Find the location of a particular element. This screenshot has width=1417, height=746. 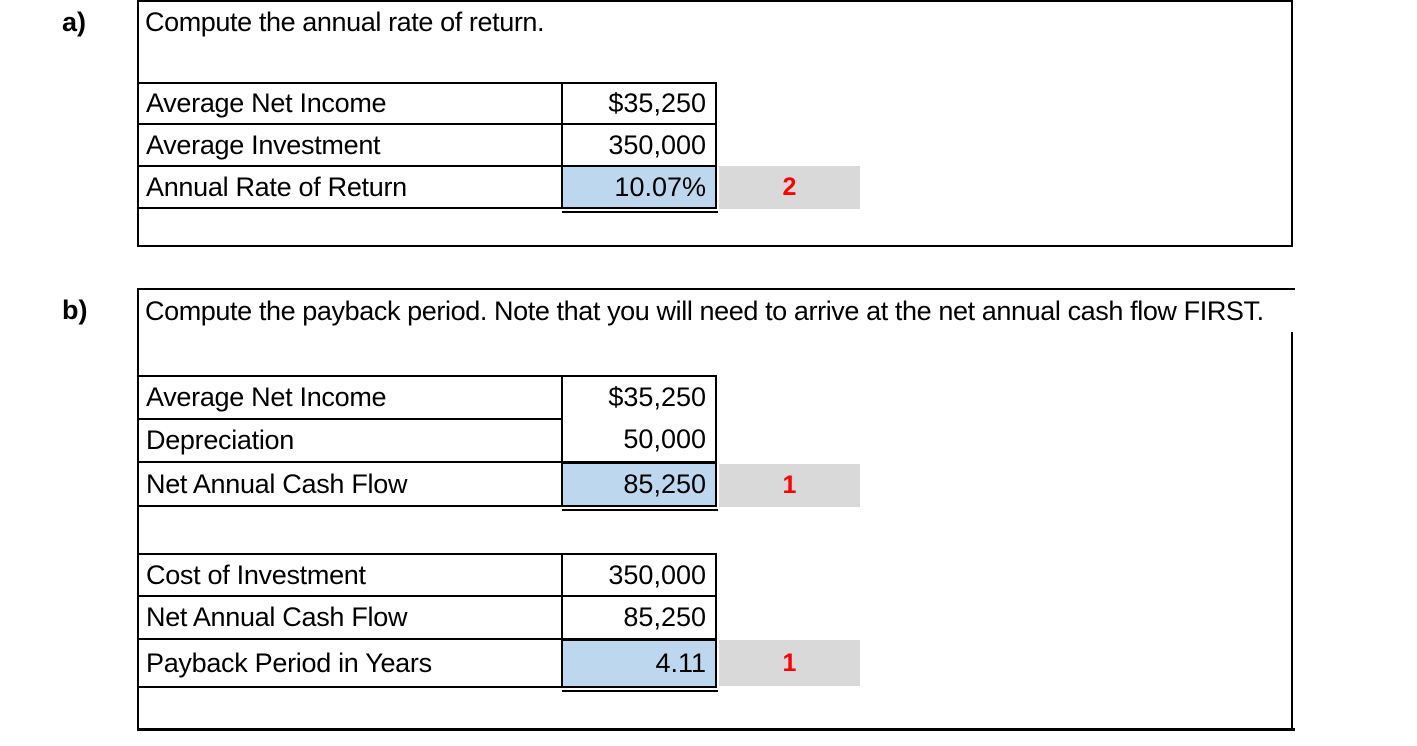

table-row: Depreciation 50,000 is located at coordinates (427, 439).